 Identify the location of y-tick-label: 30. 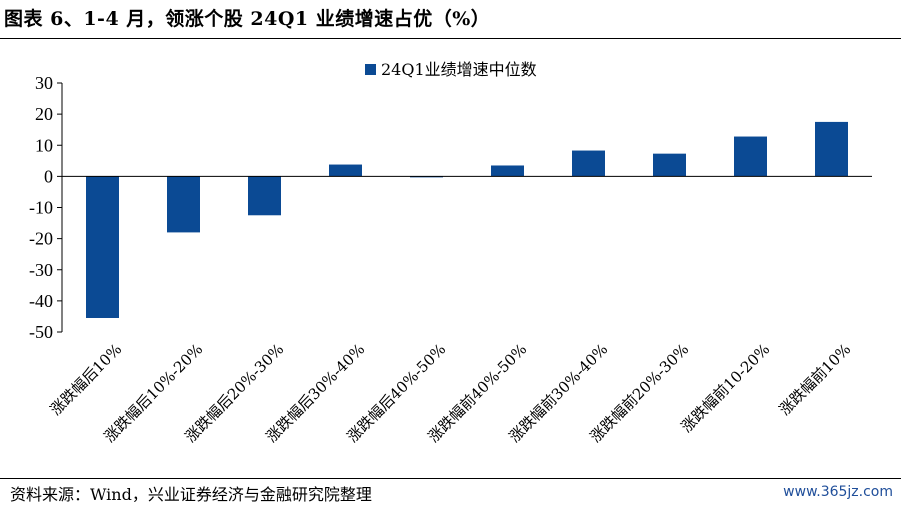
(44, 83).